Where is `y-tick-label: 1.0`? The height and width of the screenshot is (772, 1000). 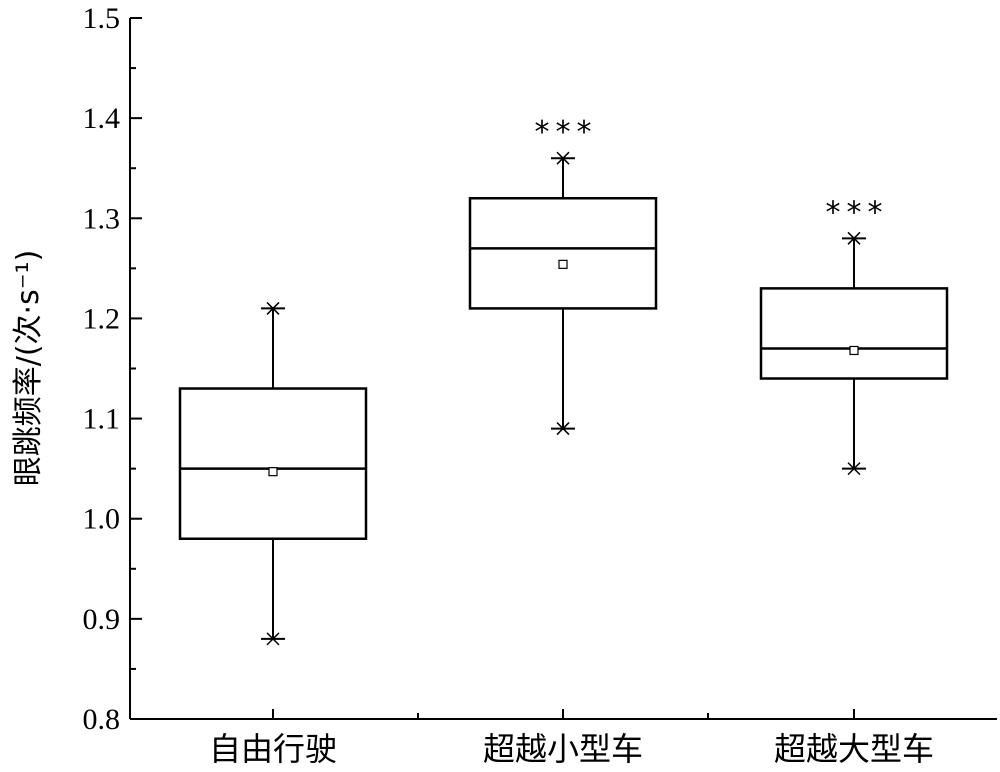
y-tick-label: 1.0 is located at coordinates (102, 519).